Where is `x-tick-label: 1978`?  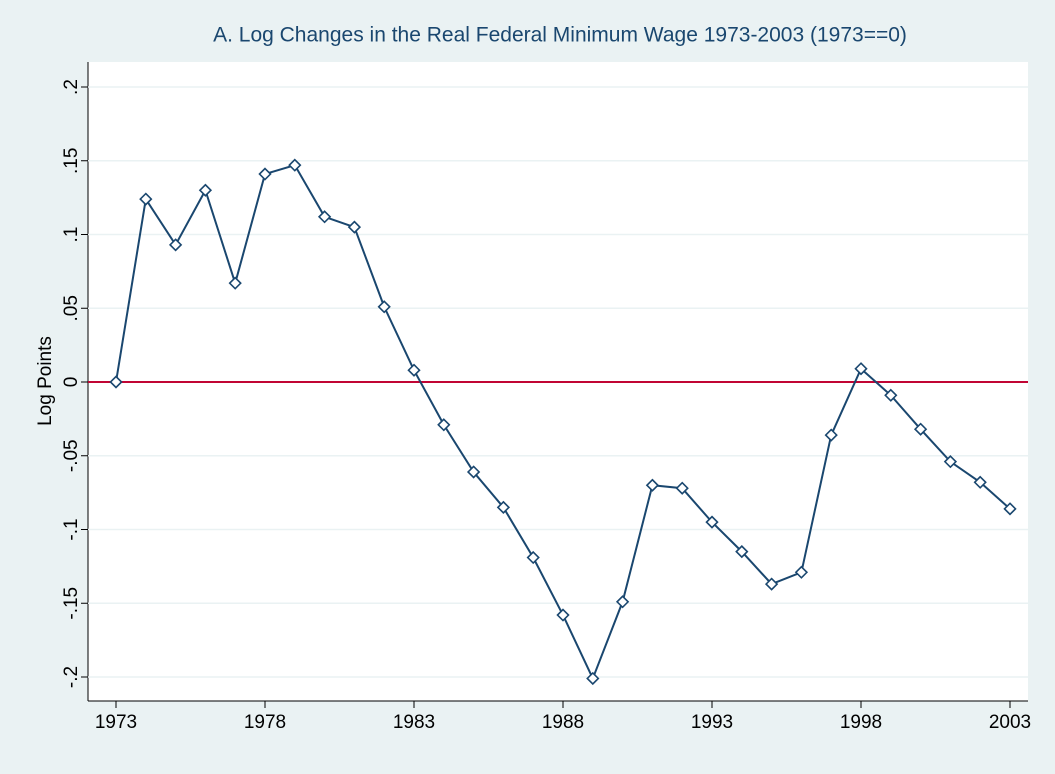
x-tick-label: 1978 is located at coordinates (265, 722).